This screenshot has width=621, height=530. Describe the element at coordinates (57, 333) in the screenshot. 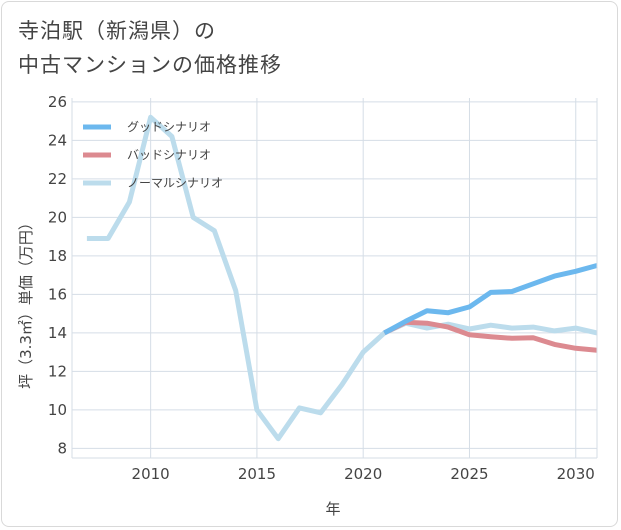

I see `y-tick-label: 14` at that location.